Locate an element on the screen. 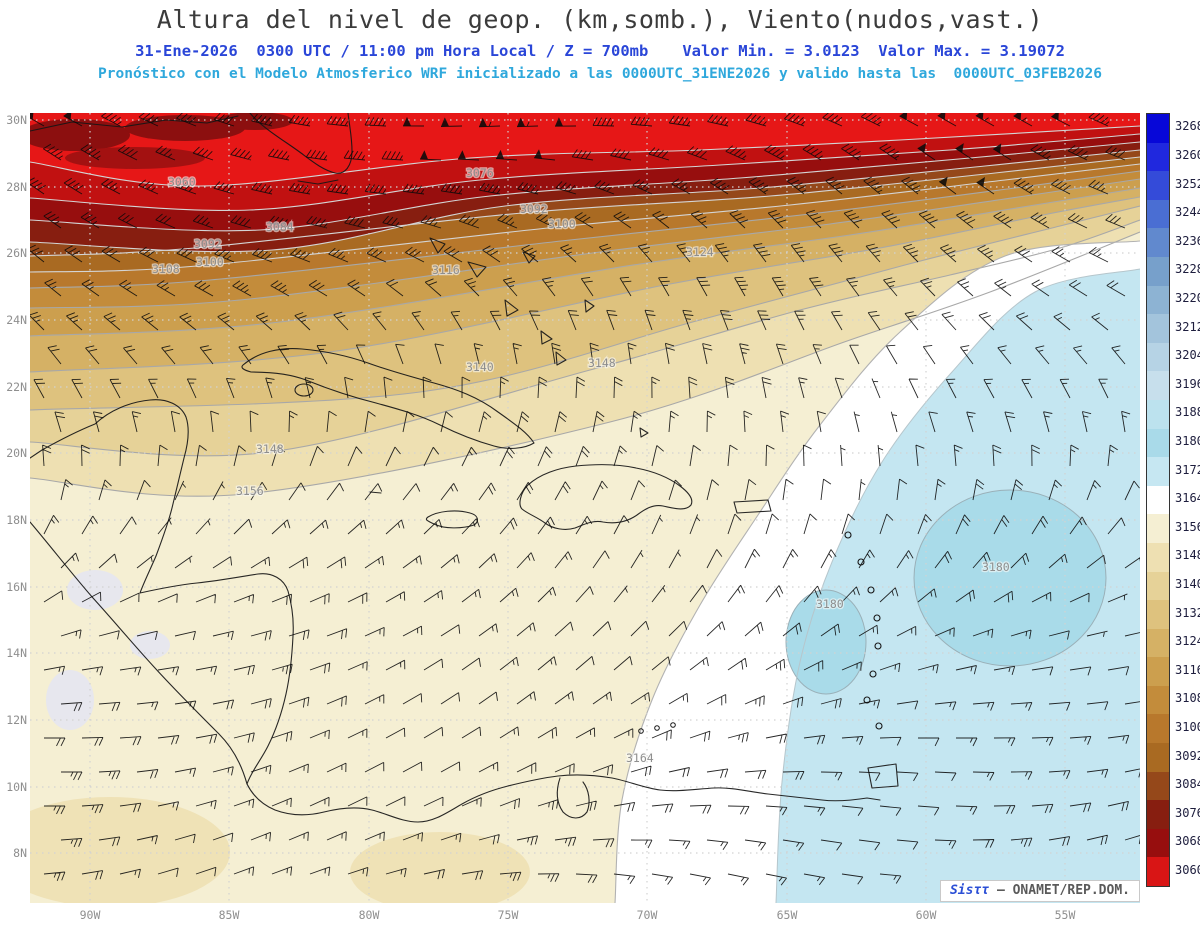 This screenshot has width=1200, height=927. watermark-badge: Sisττ — ONAMET/REP.DOM. is located at coordinates (1039, 891).